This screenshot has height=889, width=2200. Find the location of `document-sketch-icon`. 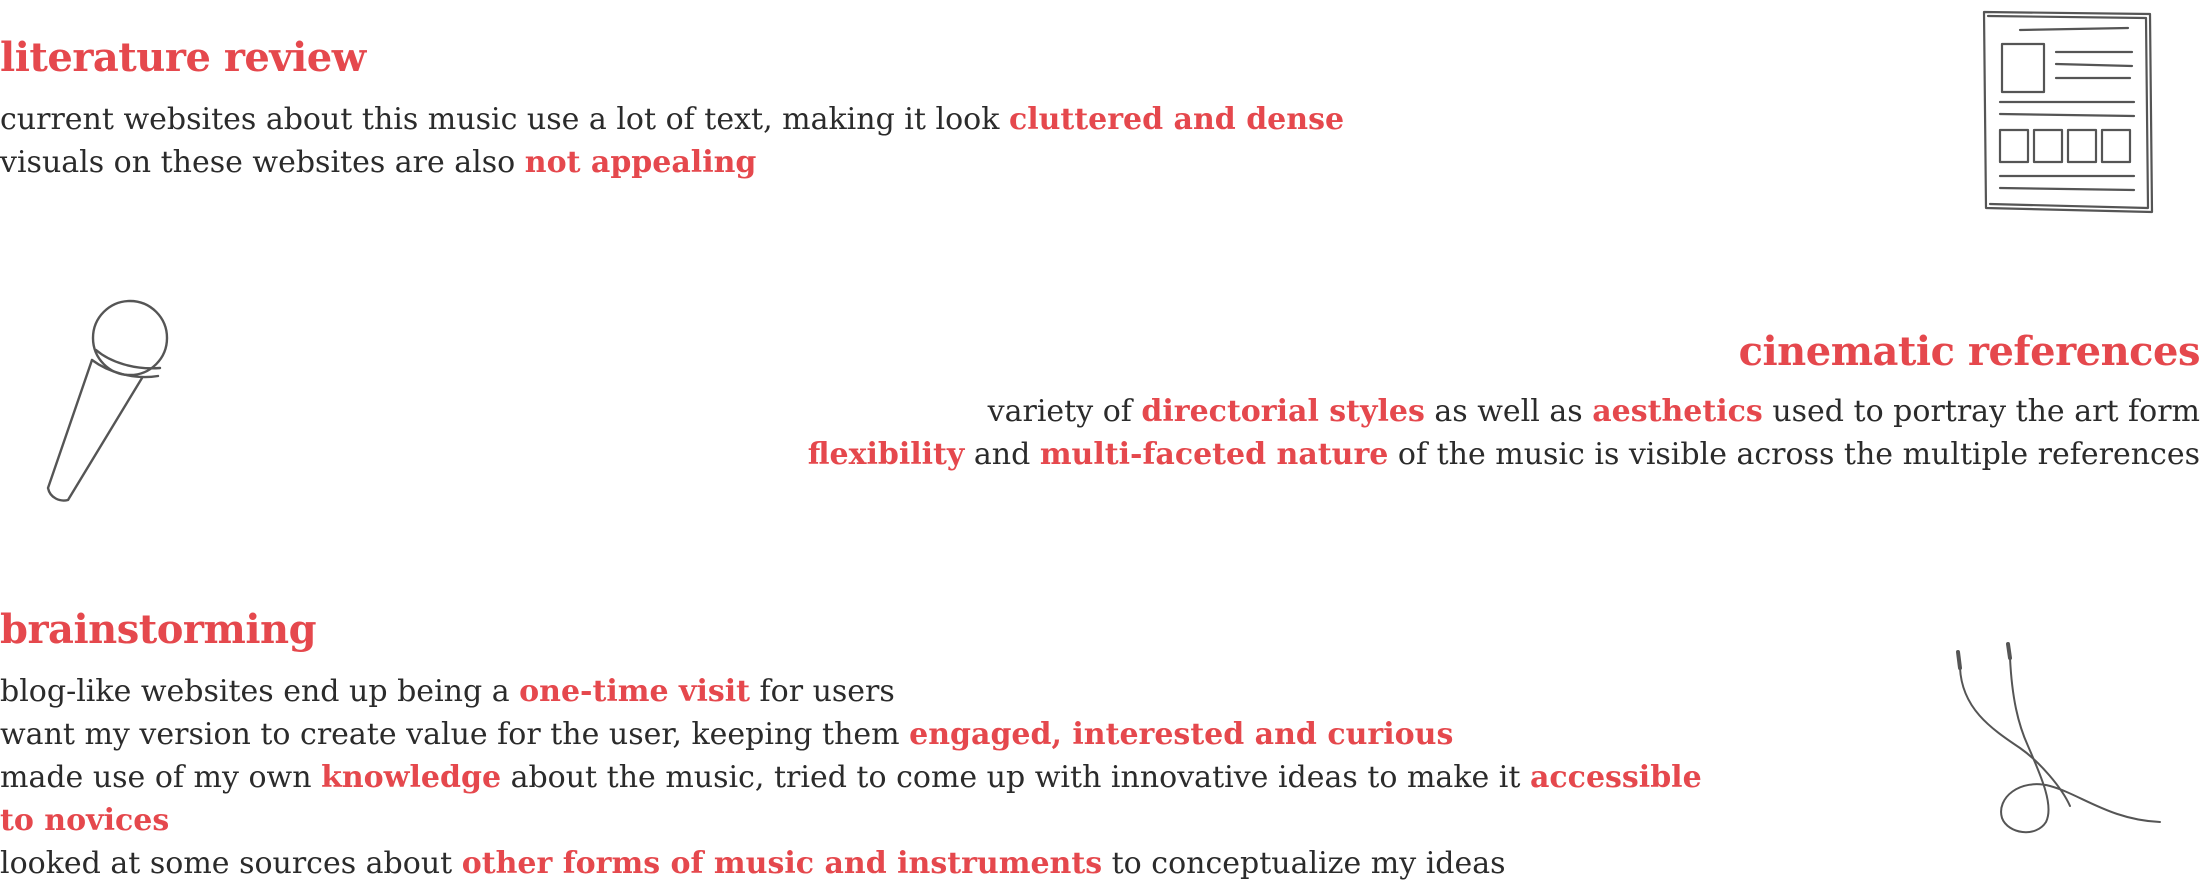

document-sketch-icon is located at coordinates (2068, 112).